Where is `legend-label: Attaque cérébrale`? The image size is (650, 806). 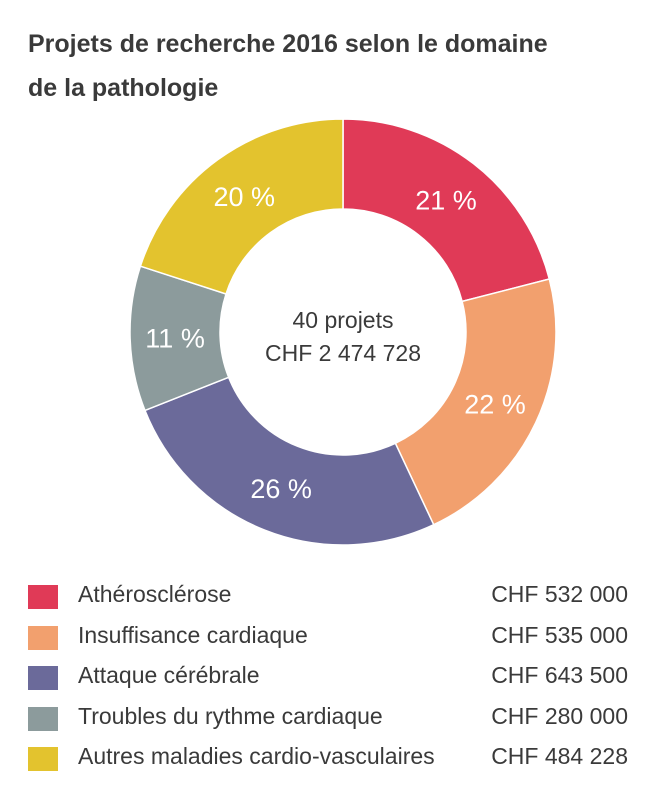
legend-label: Attaque cérébrale is located at coordinates (169, 675).